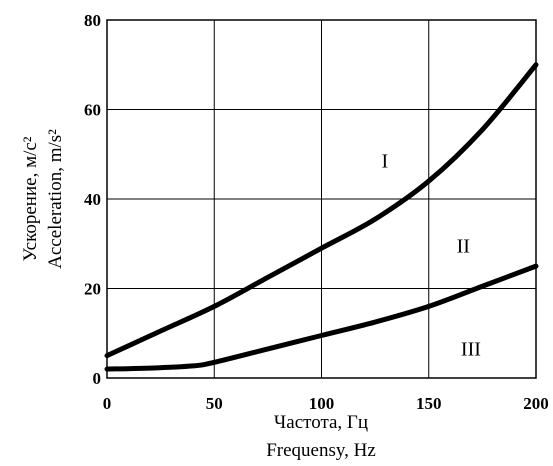 The image size is (553, 466). I want to click on y-tick-label: 40, so click(92, 199).